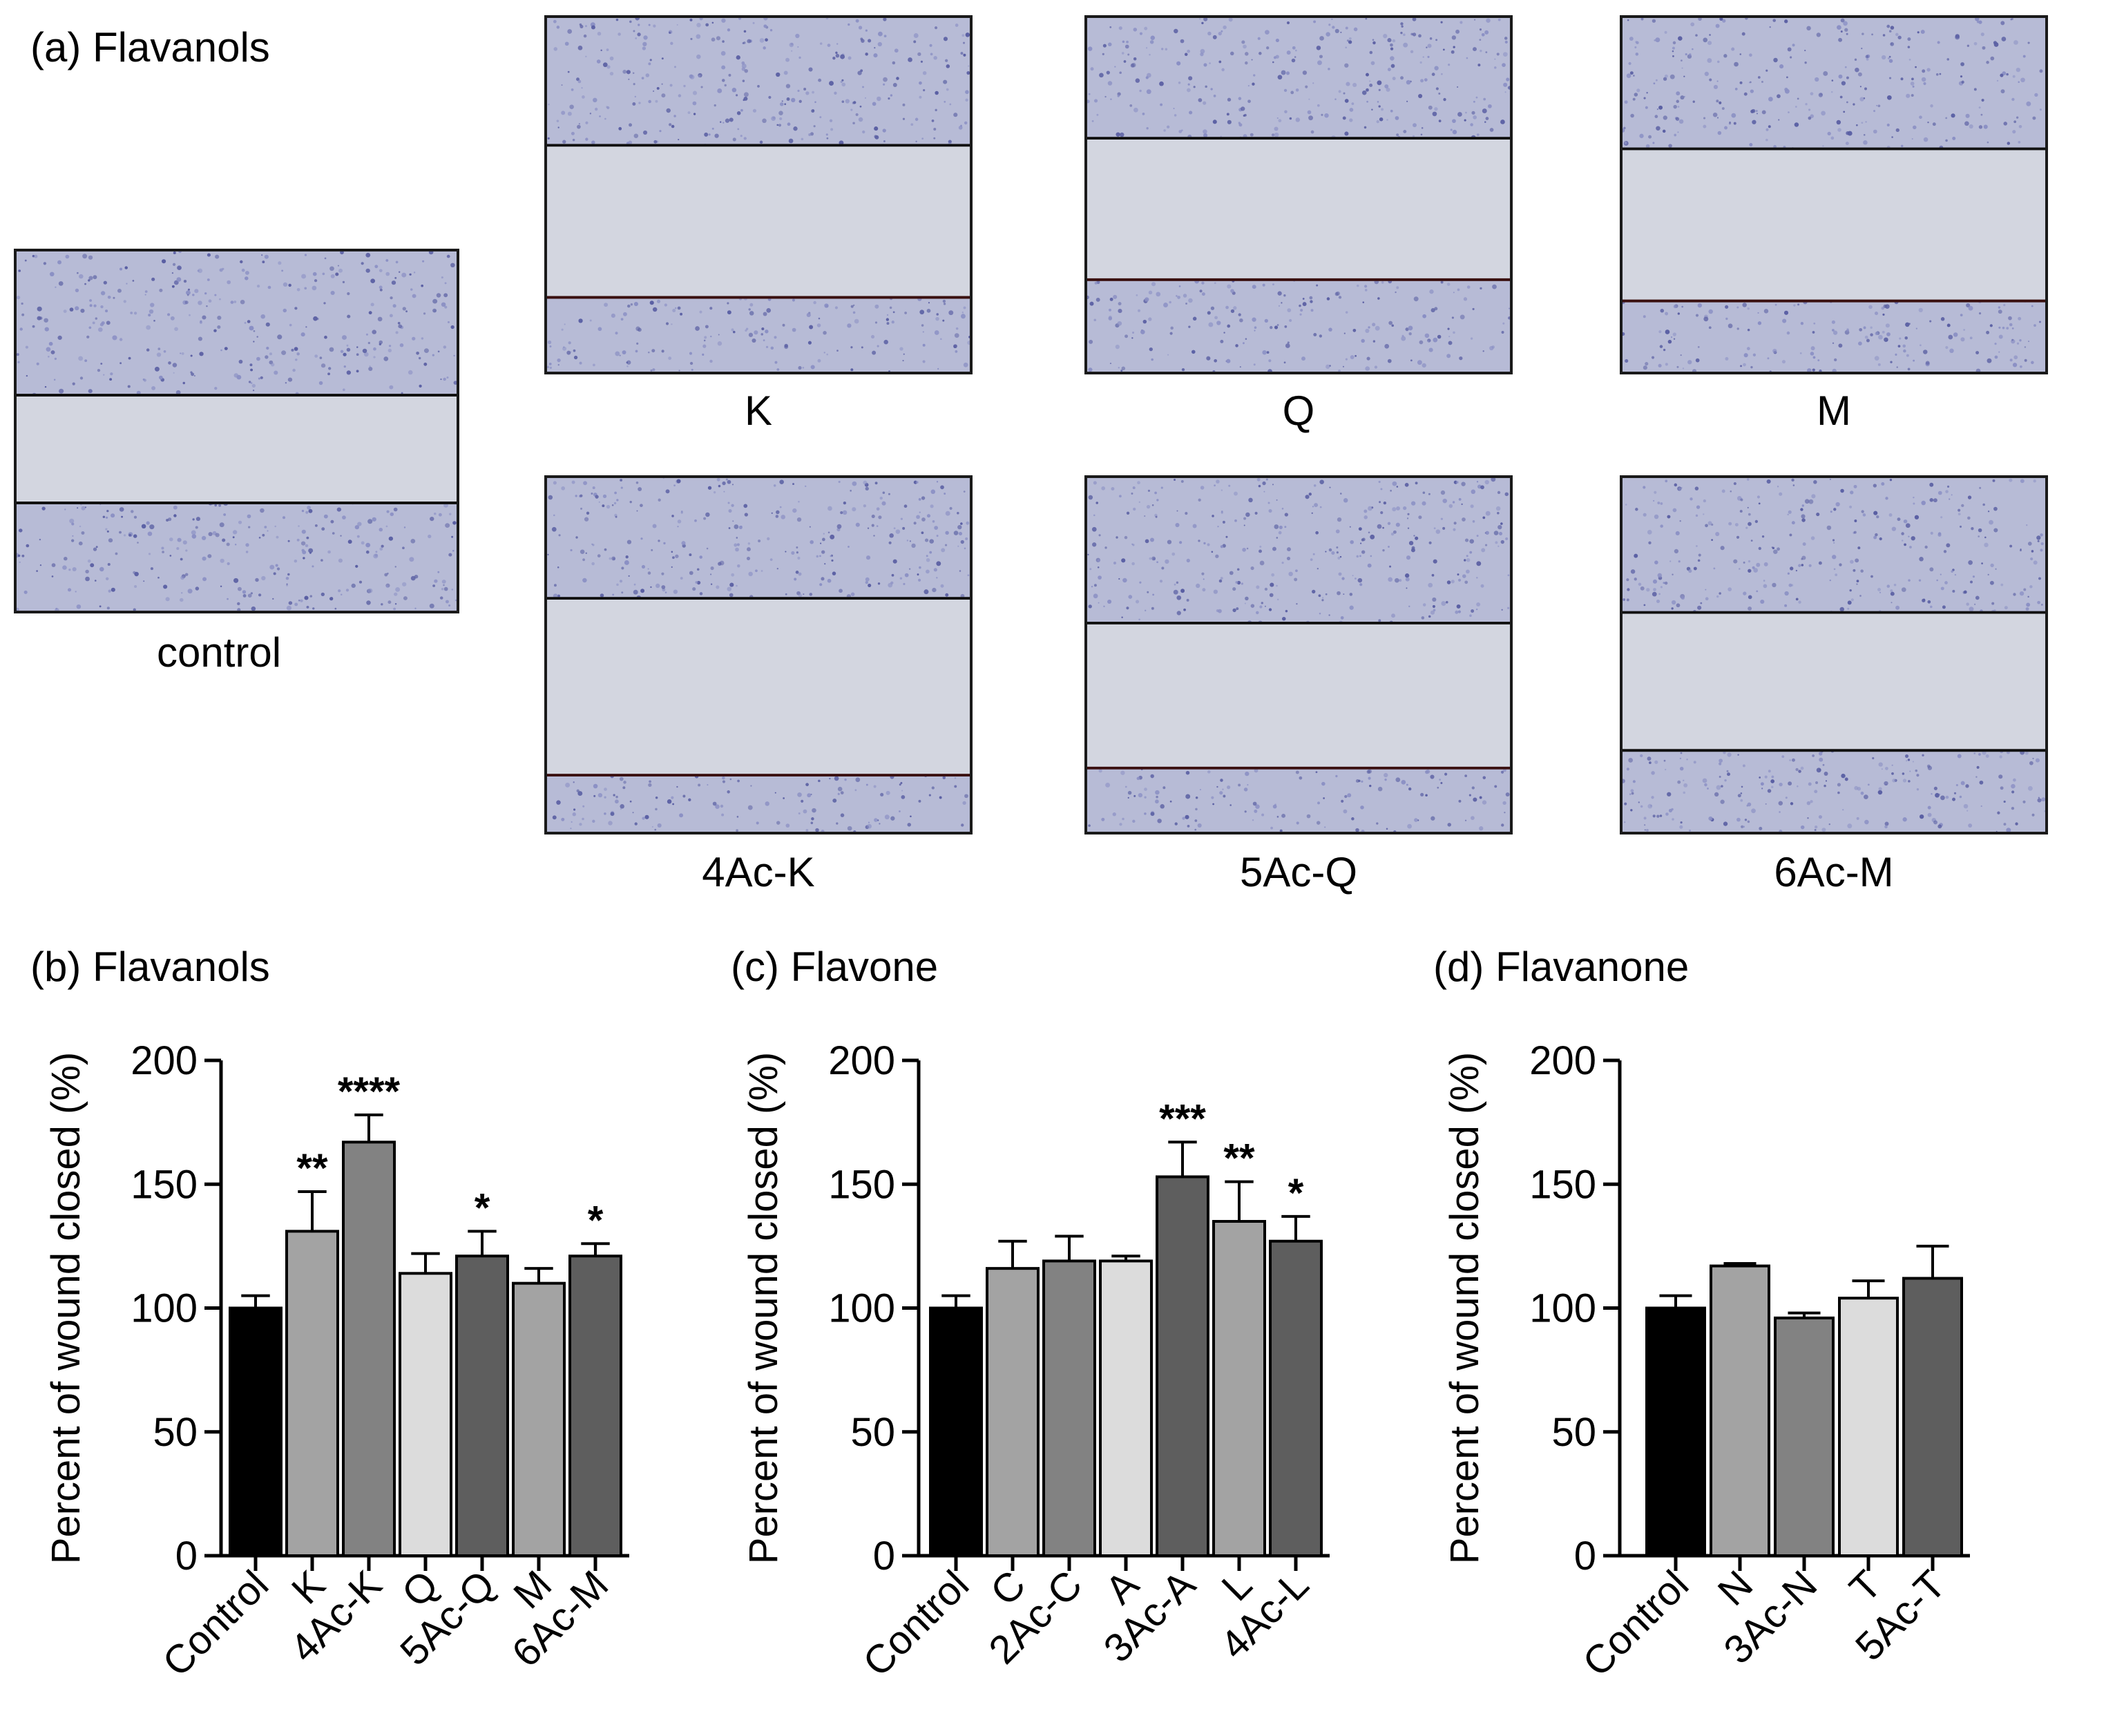 The height and width of the screenshot is (1736, 2115). What do you see at coordinates (1013, 1412) in the screenshot?
I see `bar-C` at bounding box center [1013, 1412].